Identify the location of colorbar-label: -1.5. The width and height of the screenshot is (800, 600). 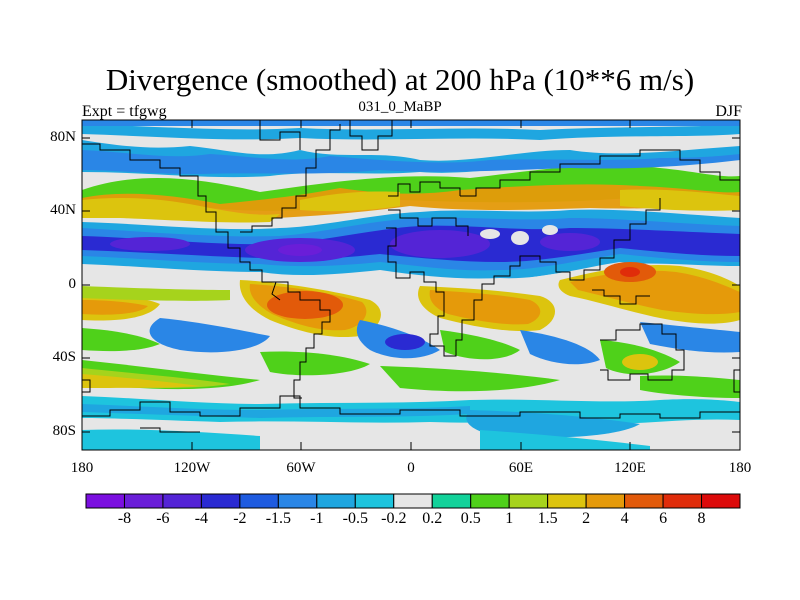
(278, 518).